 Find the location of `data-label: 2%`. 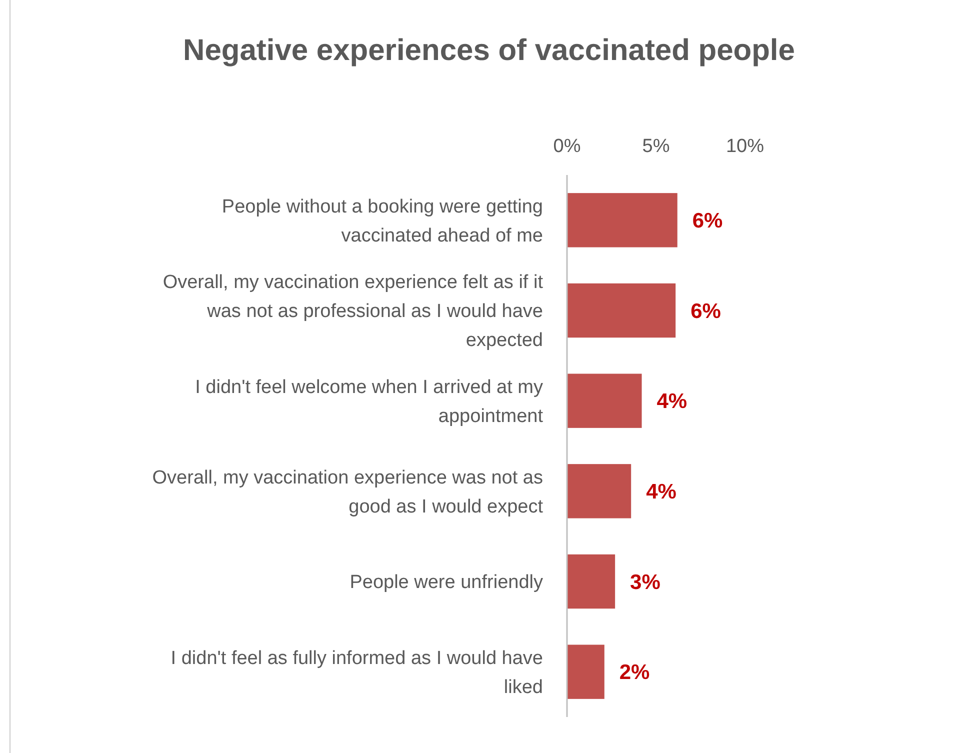

data-label: 2% is located at coordinates (634, 672).